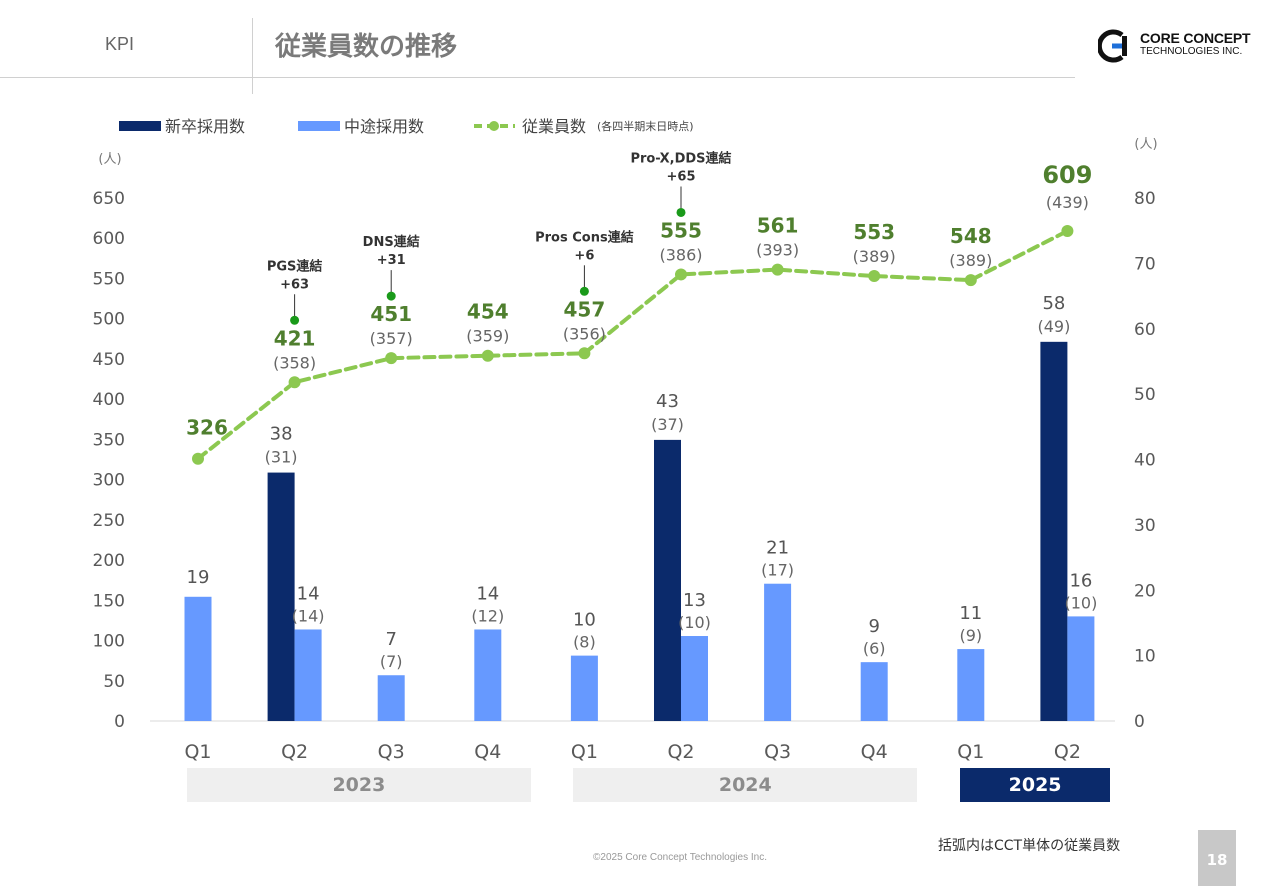  What do you see at coordinates (281, 457) in the screenshot?
I see `bar-new-grad-sublabel: (31)` at bounding box center [281, 457].